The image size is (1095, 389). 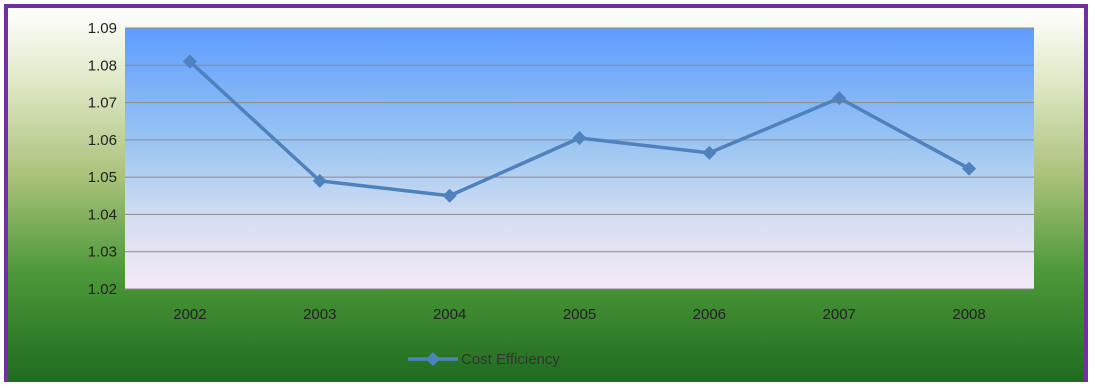 What do you see at coordinates (102, 159) in the screenshot?
I see `y-axis: 1.09 1.08 1.07 1.06 1.05 1.04 1.03 1.02` at bounding box center [102, 159].